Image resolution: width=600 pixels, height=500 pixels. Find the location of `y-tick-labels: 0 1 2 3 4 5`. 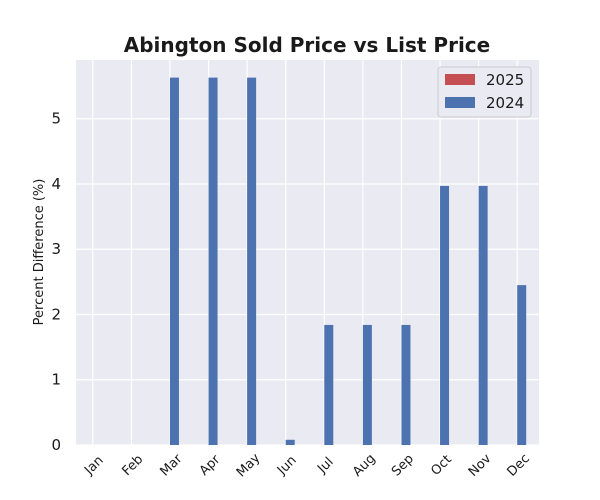

y-tick-labels: 0 1 2 3 4 5 is located at coordinates (56, 282).